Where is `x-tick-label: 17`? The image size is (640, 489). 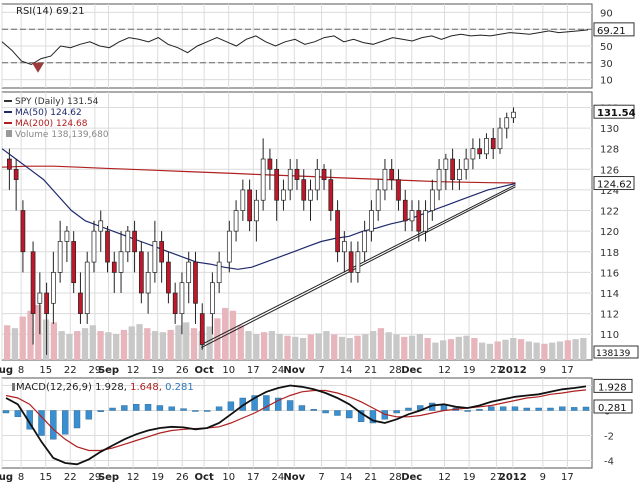
x-tick-label: 17 is located at coordinates (253, 370).